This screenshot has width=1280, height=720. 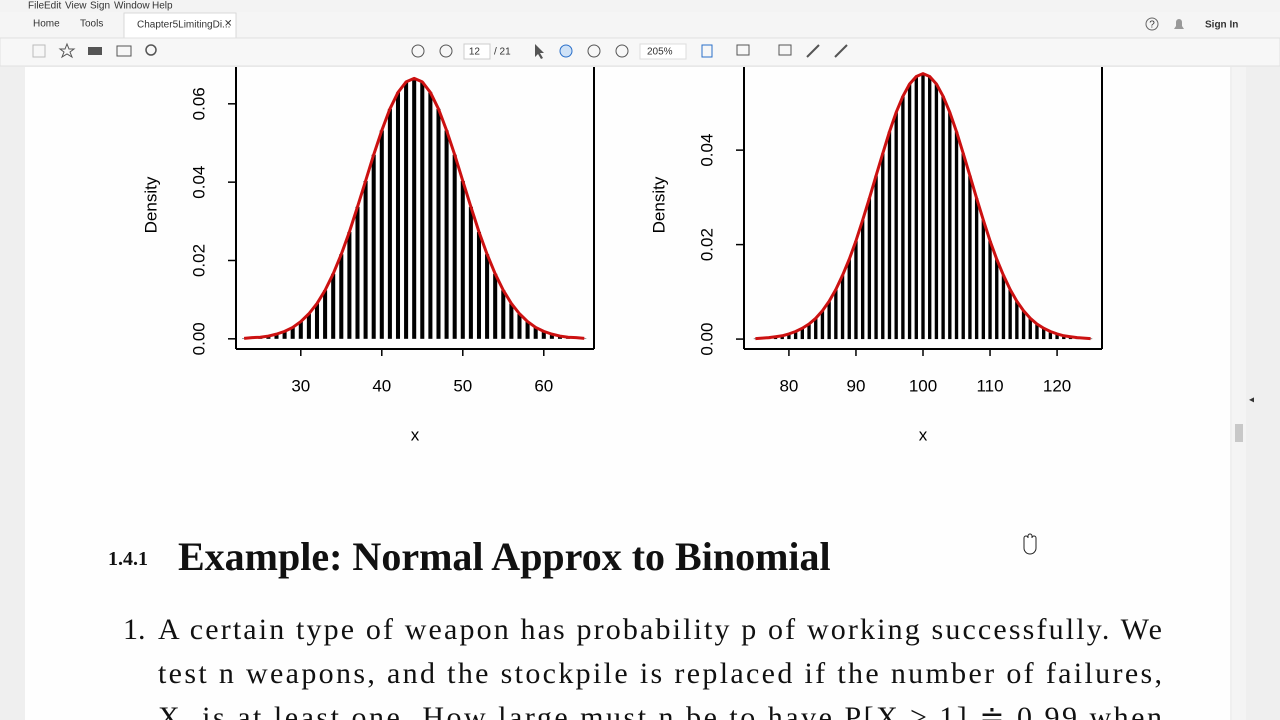 I want to click on menu-item: File, so click(x=36, y=6).